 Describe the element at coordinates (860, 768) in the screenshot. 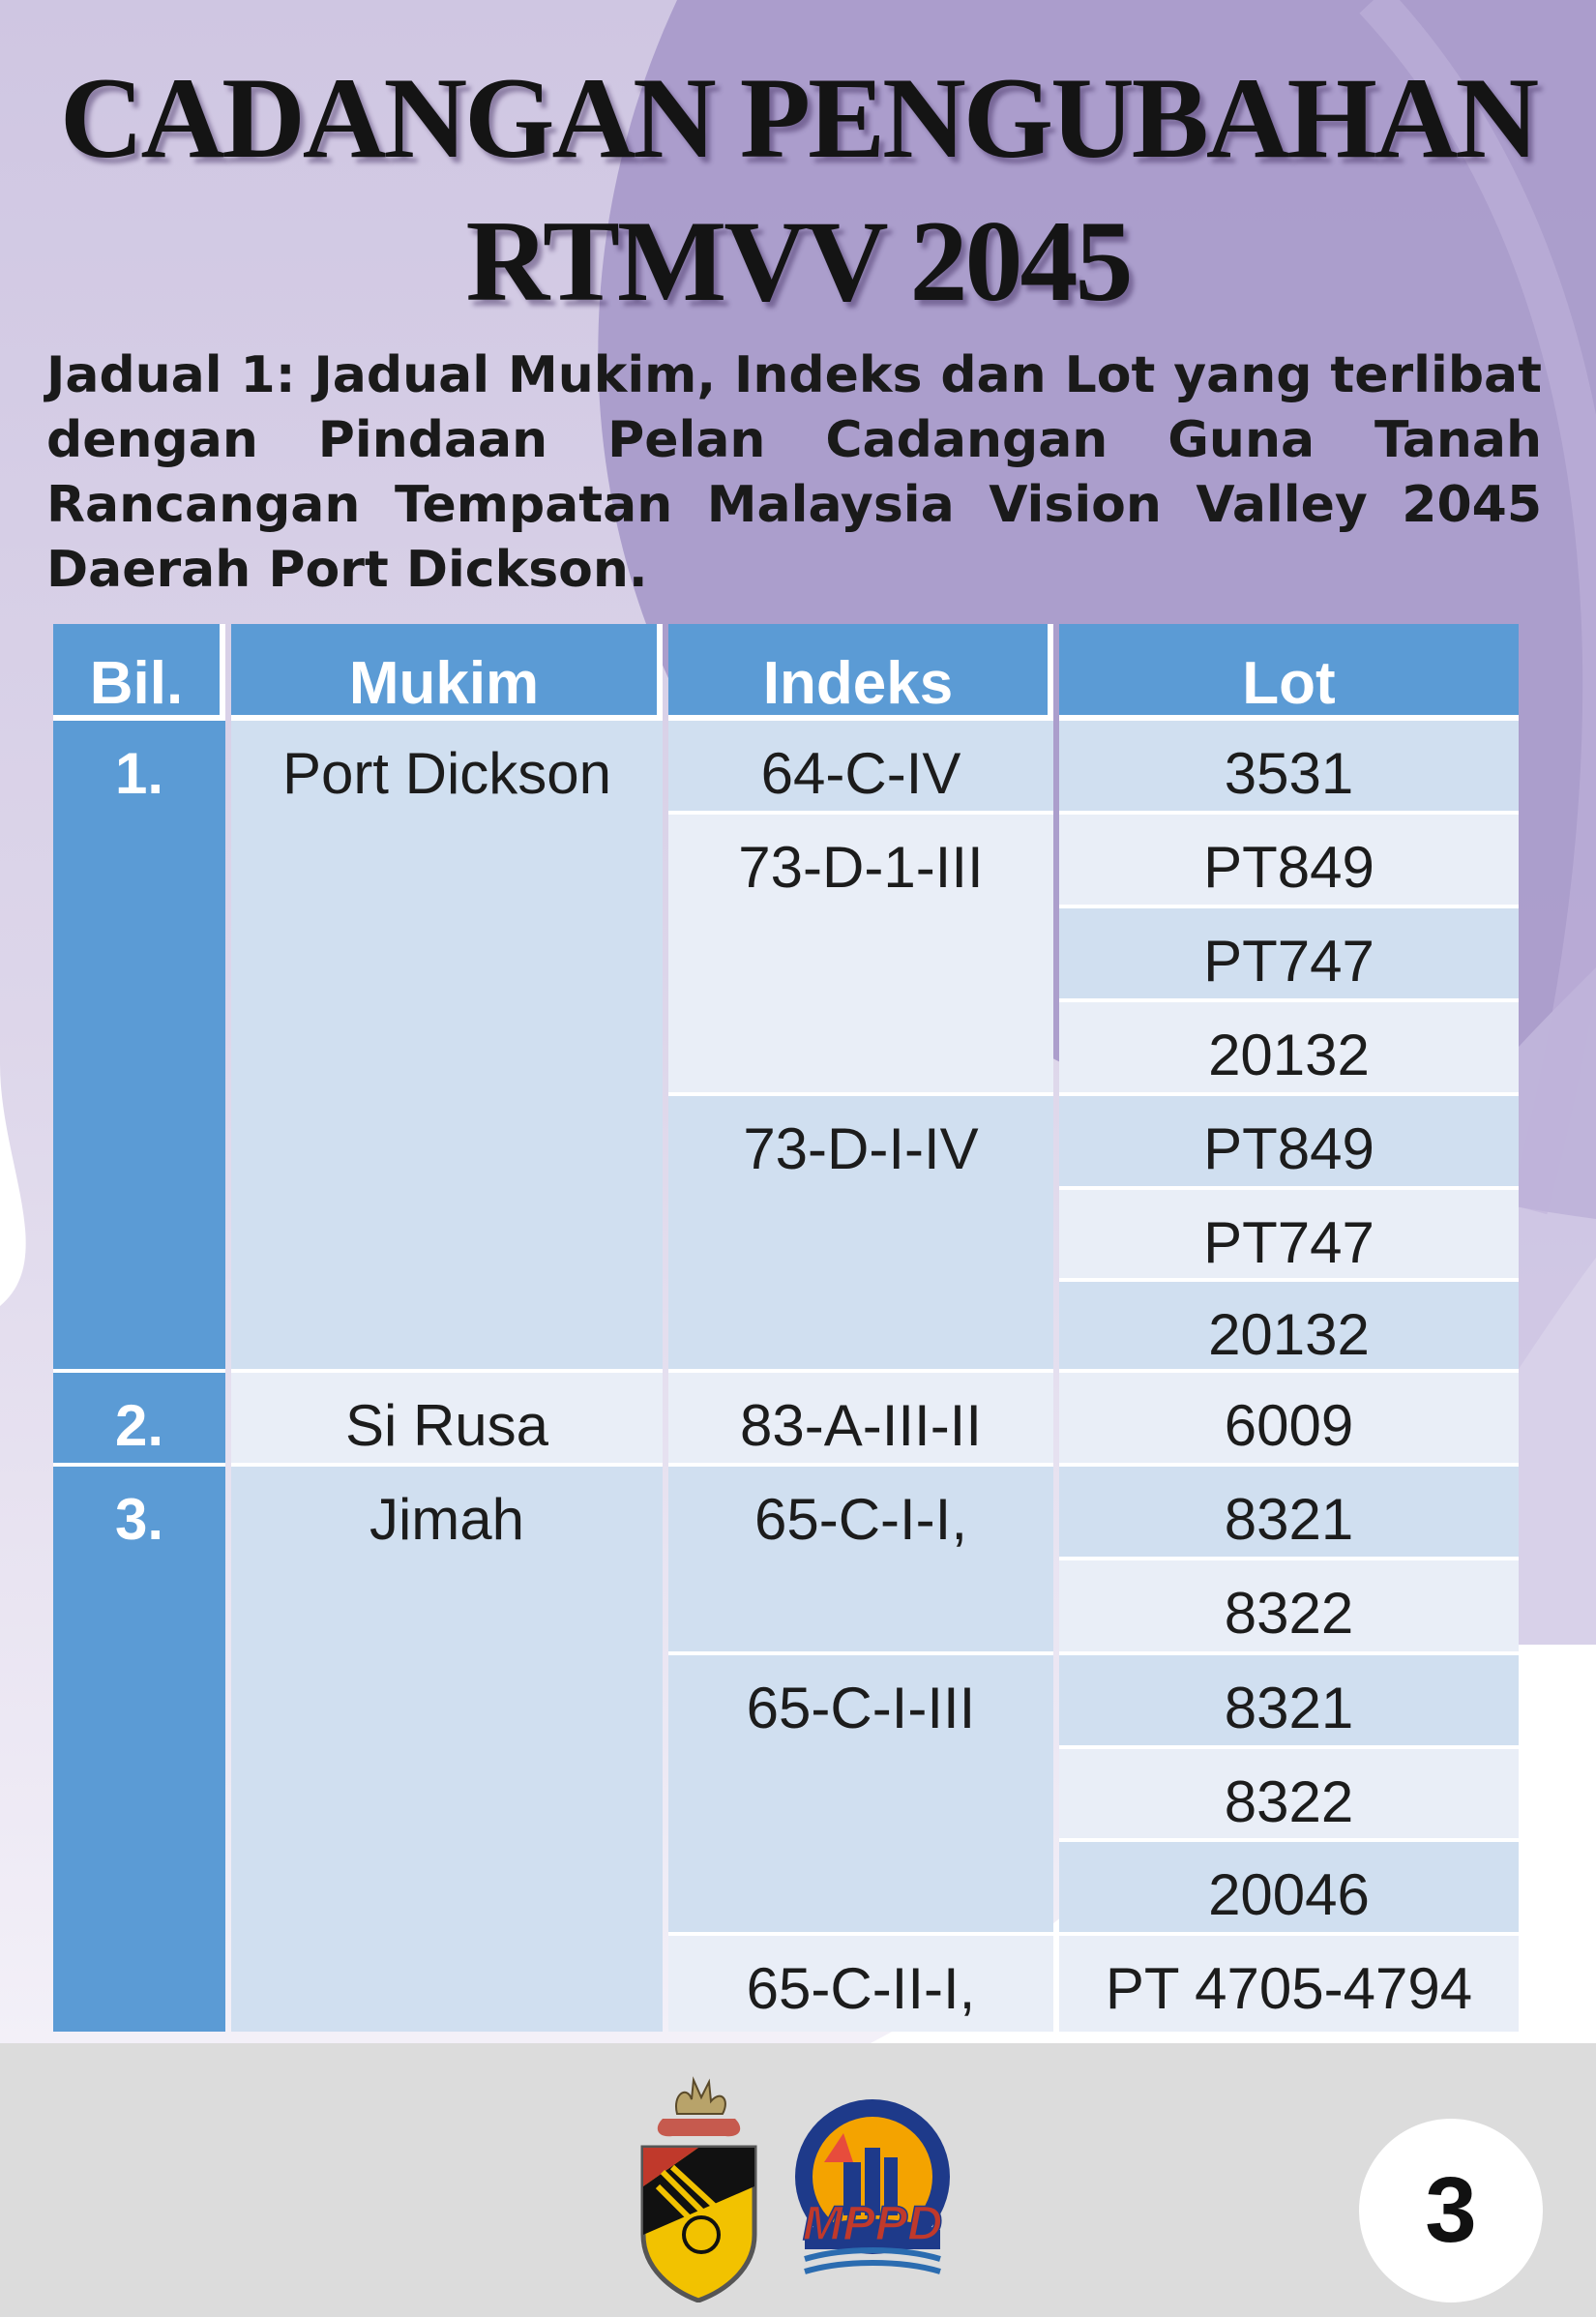

I see `indeks-cell: 64-C-IV` at that location.